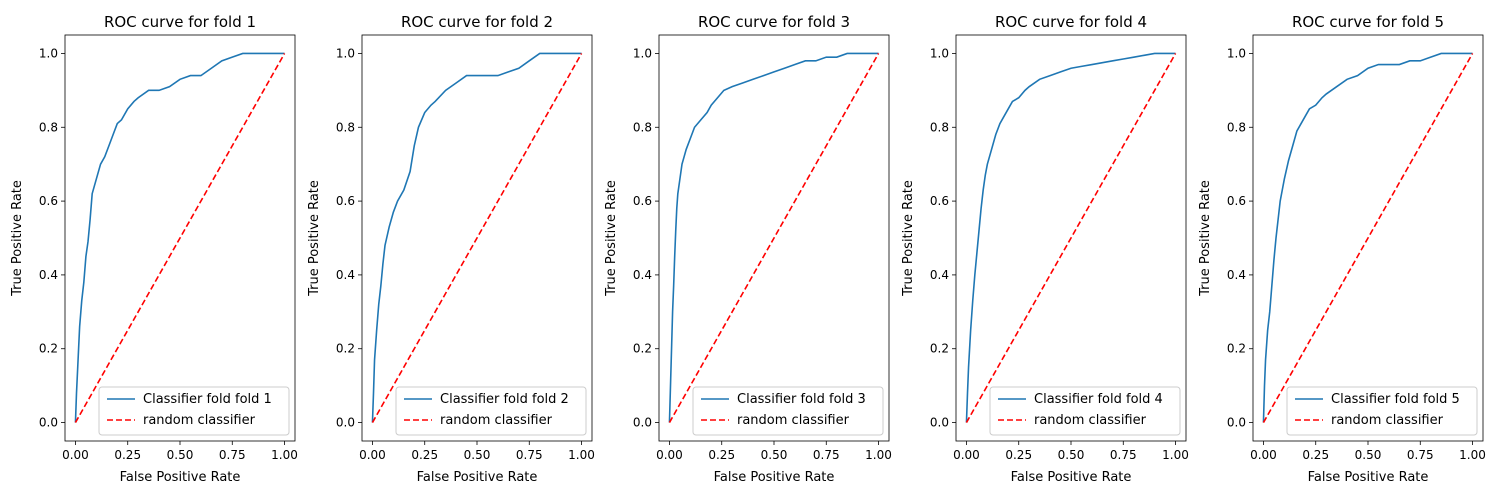 Image resolution: width=1500 pixels, height=500 pixels. Describe the element at coordinates (801, 399) in the screenshot. I see `legend-entry: Classifier fold fold 3` at that location.